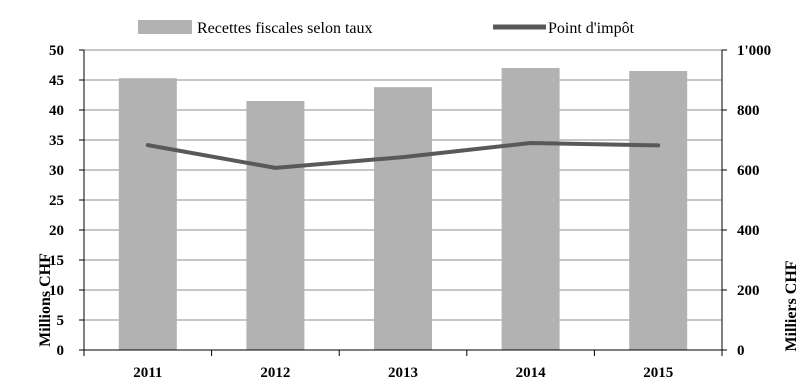  I want to click on bar-2013, so click(403, 218).